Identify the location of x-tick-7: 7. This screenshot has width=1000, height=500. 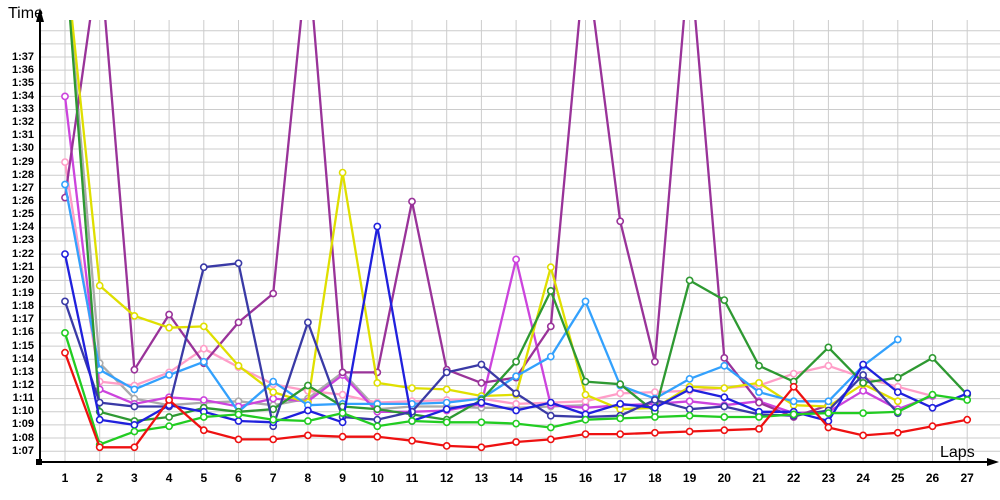
(273, 478).